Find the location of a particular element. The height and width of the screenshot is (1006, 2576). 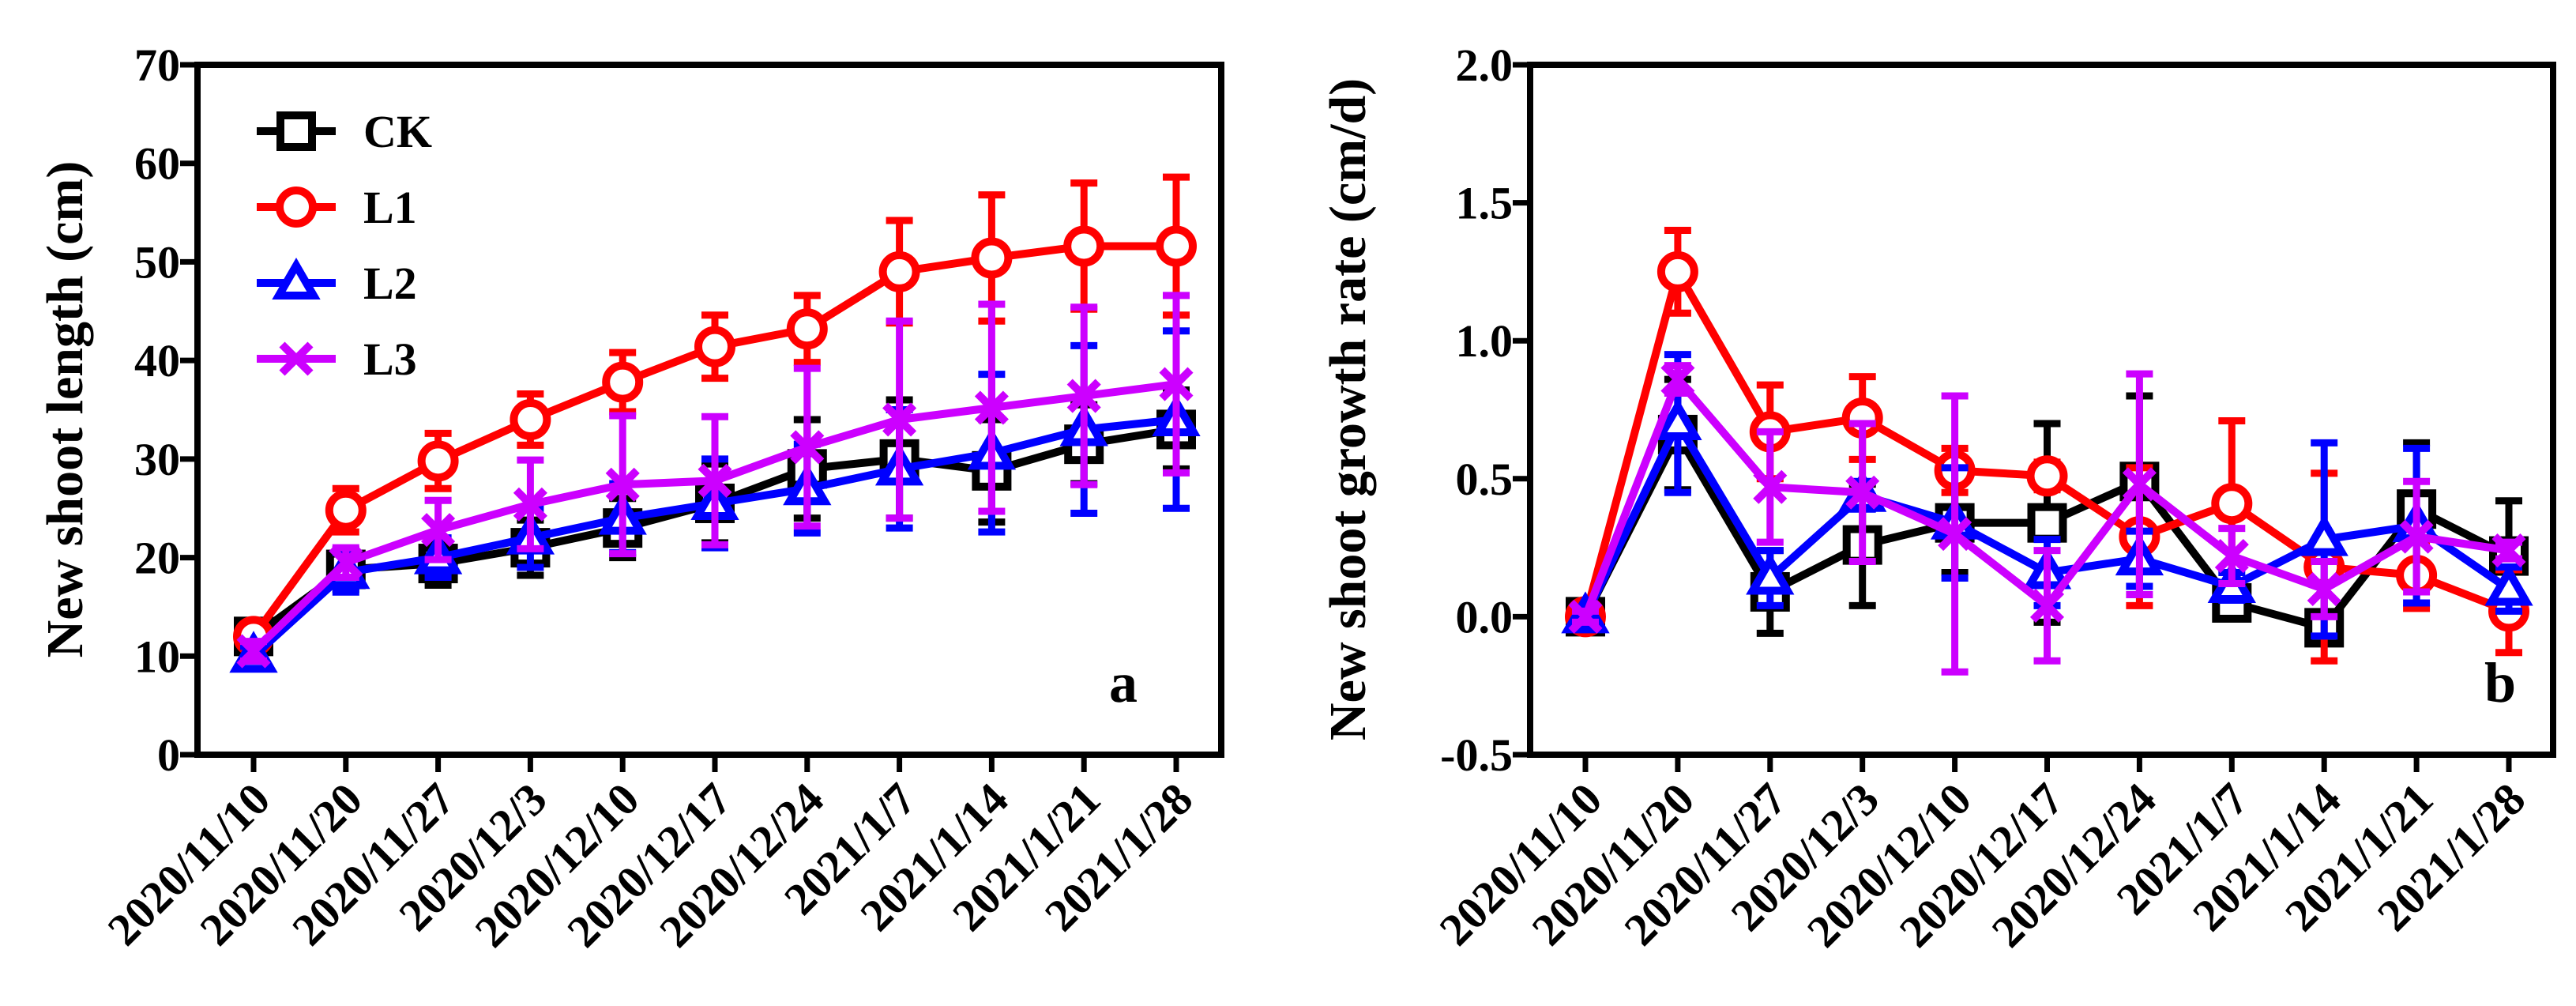

panel-b-ytick-label: 2.0 is located at coordinates (1485, 65).